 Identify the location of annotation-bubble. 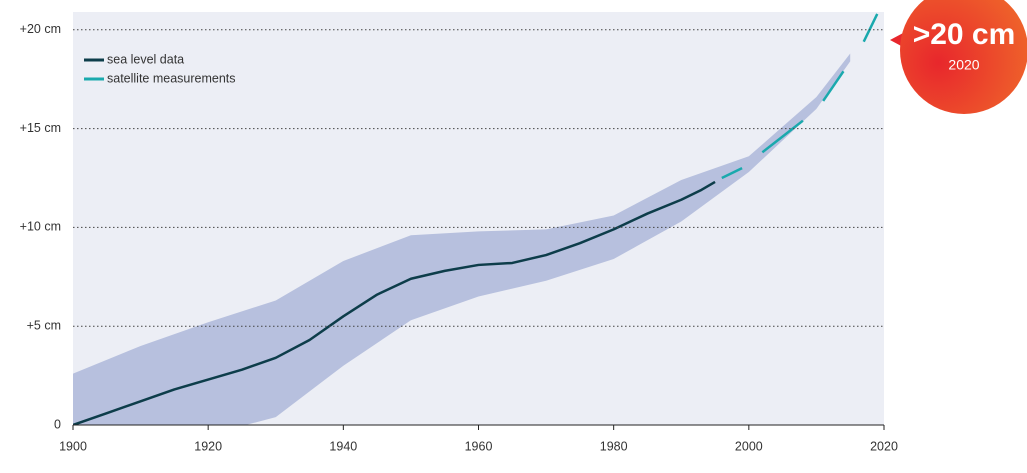
(963, 57).